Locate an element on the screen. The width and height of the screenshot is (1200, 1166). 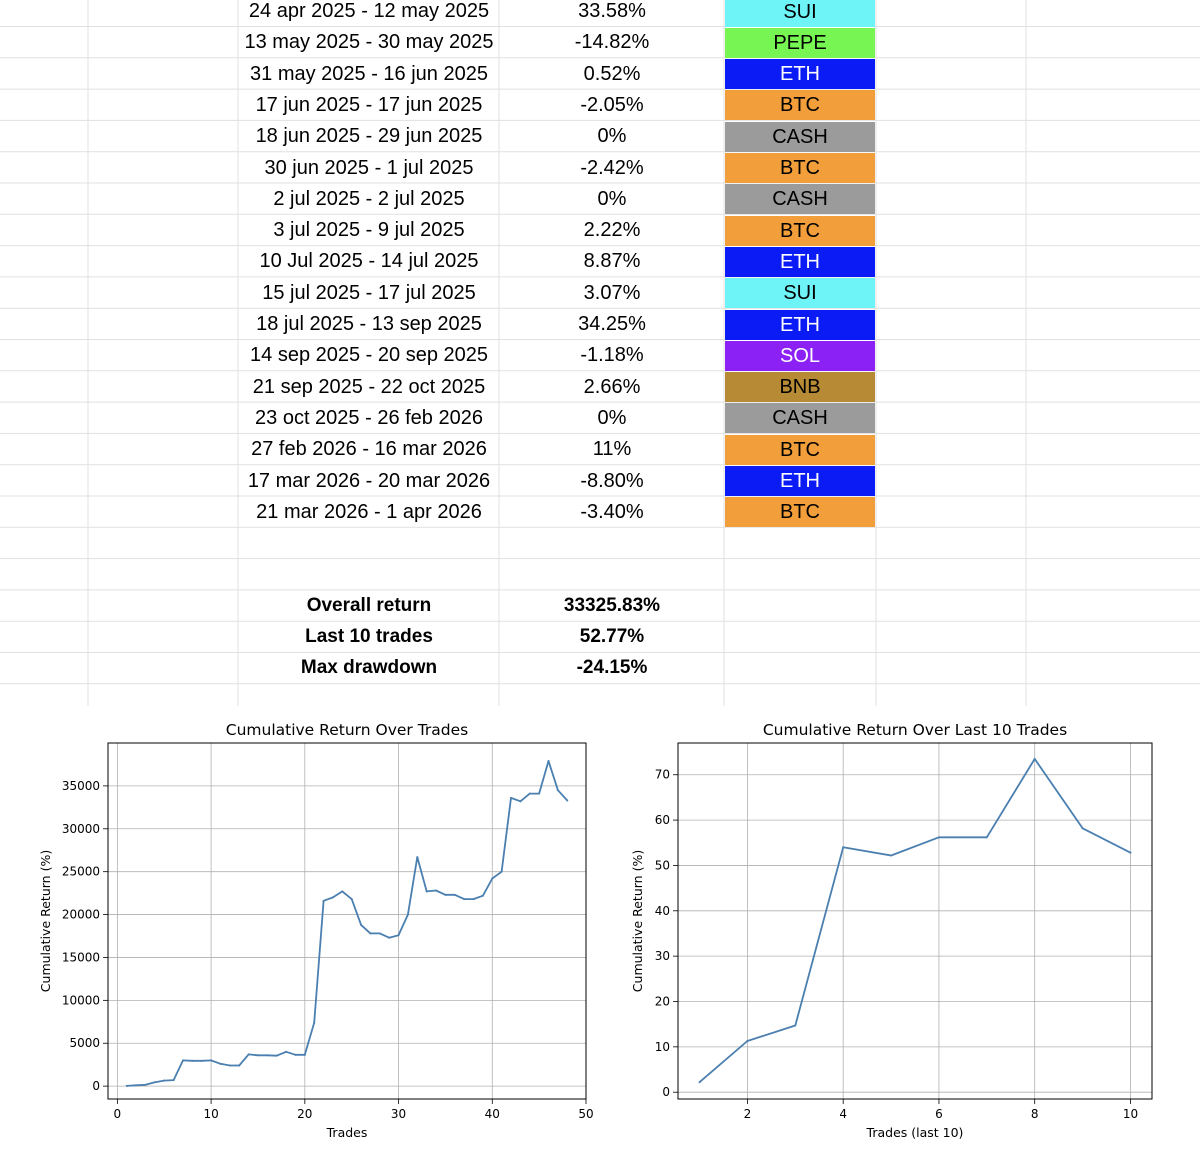
chart-title: Cumulative Return Over Trades is located at coordinates (347, 730).